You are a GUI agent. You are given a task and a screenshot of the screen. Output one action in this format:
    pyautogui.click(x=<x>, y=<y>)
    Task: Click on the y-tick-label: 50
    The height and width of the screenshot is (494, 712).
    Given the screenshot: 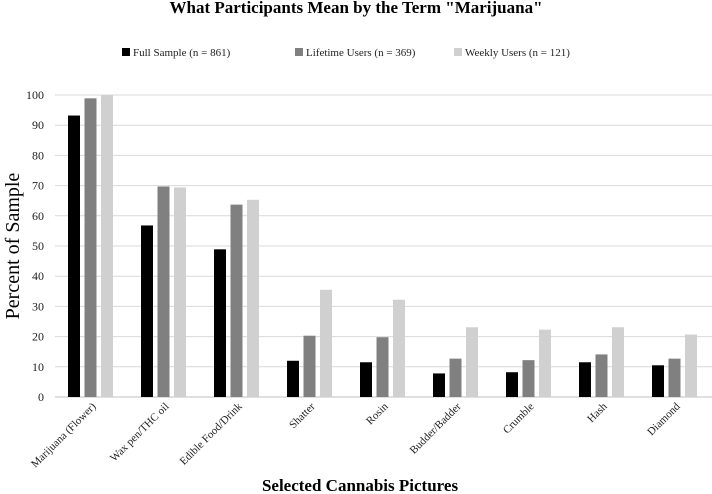 What is the action you would take?
    pyautogui.click(x=38, y=246)
    